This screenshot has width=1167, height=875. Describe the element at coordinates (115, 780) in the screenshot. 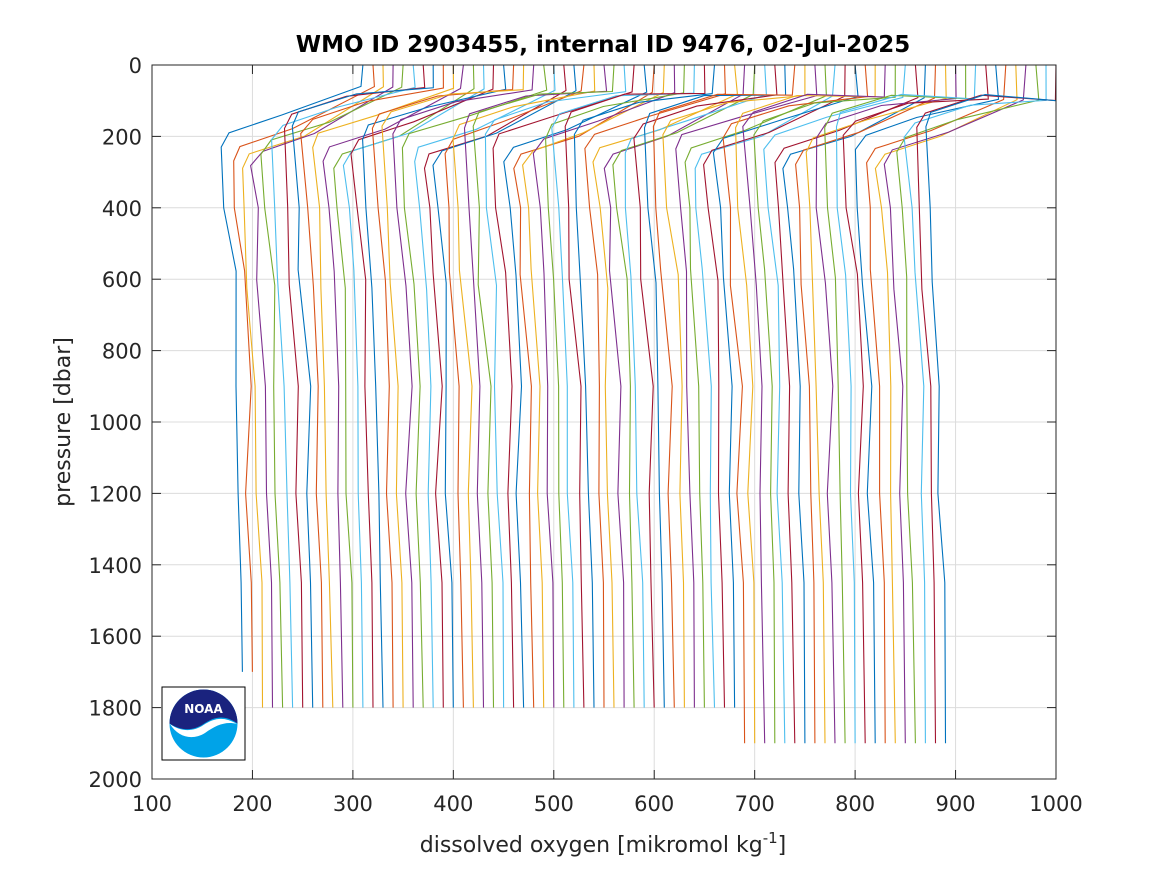

I see `y-tick-label: 2000` at that location.